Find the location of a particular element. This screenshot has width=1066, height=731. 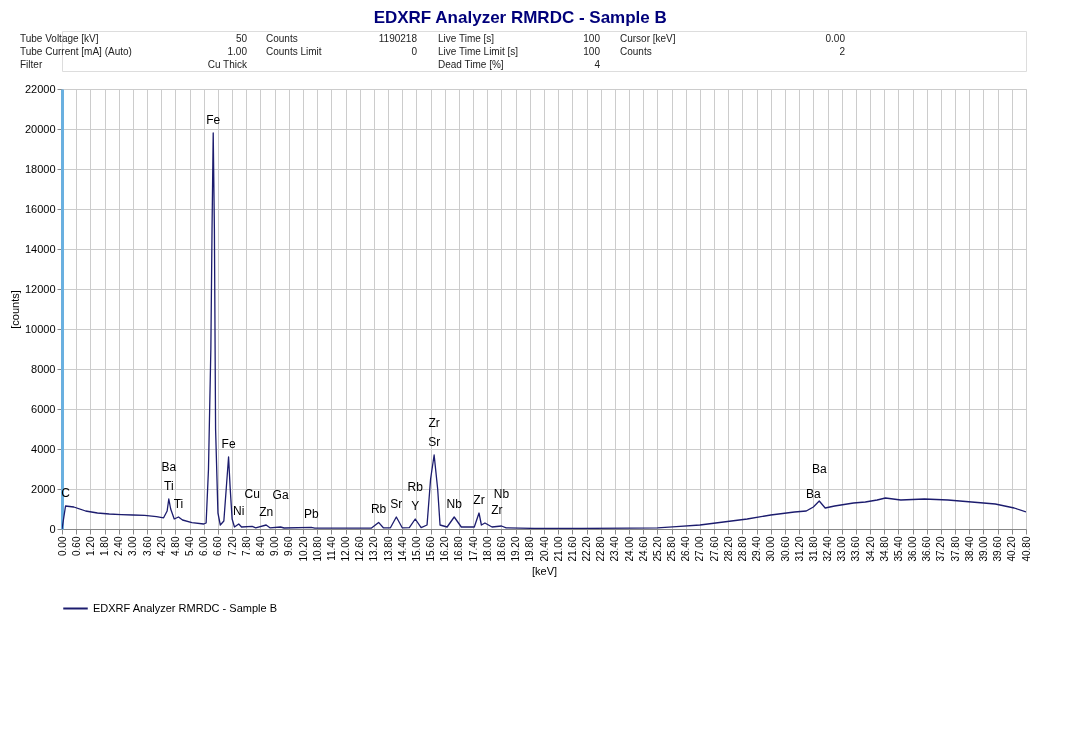

y-tick-label: 2000 is located at coordinates (43, 488).